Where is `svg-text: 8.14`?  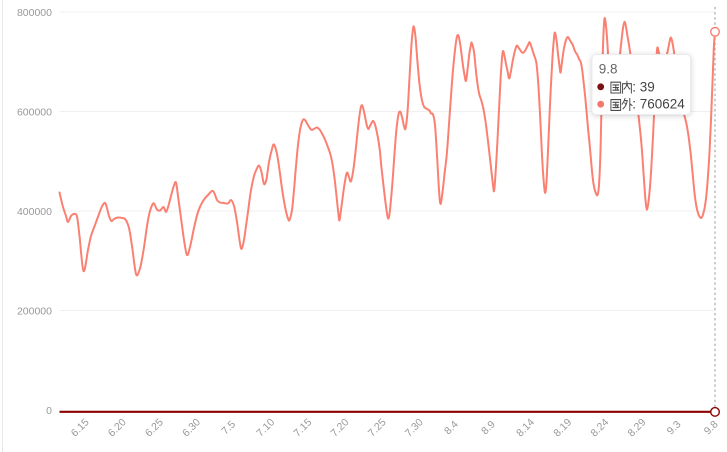 svg-text: 8.14 is located at coordinates (525, 427).